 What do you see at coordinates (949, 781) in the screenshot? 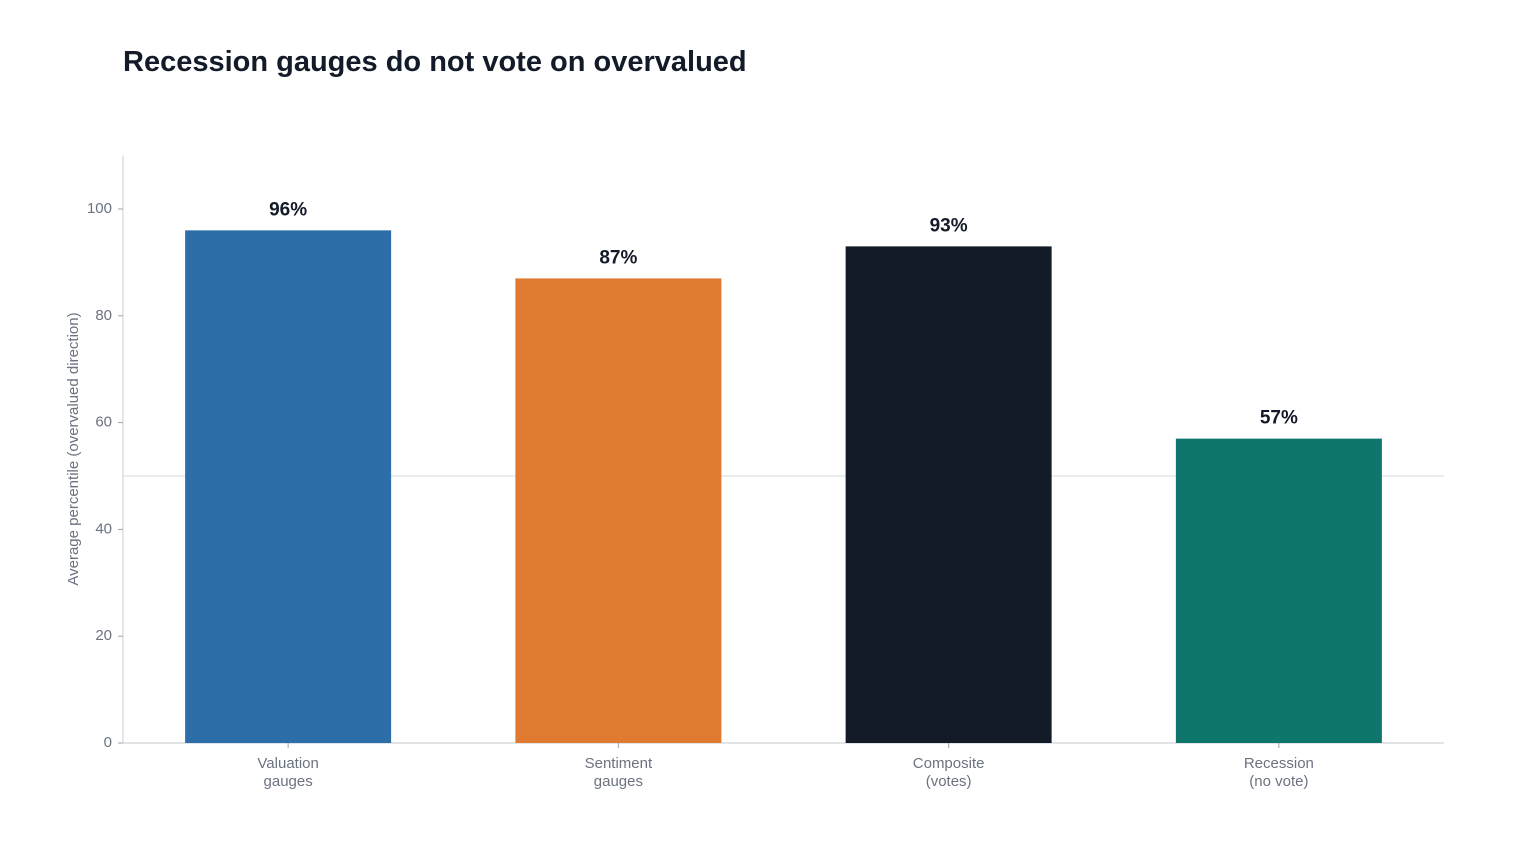
I see `x-tick-label: (votes)` at bounding box center [949, 781].